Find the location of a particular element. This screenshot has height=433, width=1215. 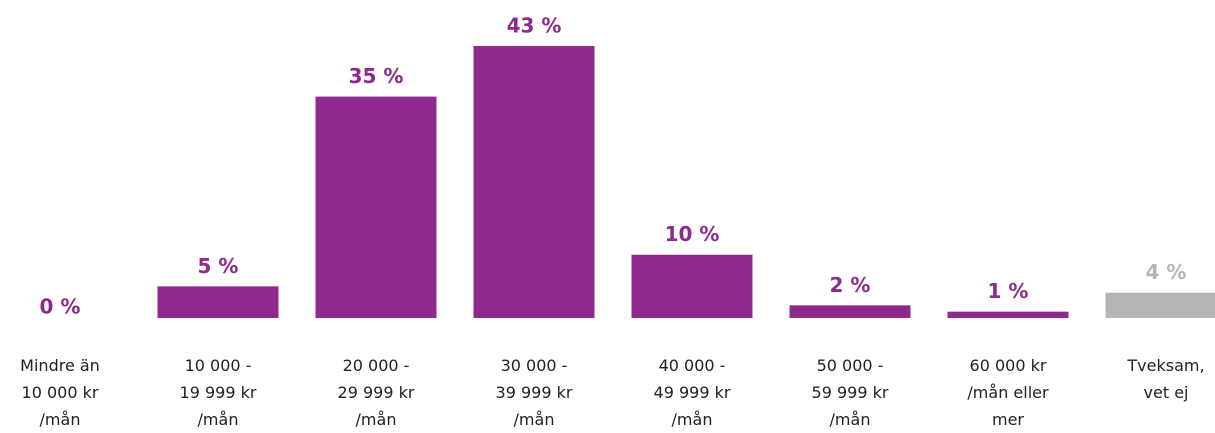

value-label: 10 % is located at coordinates (692, 234).